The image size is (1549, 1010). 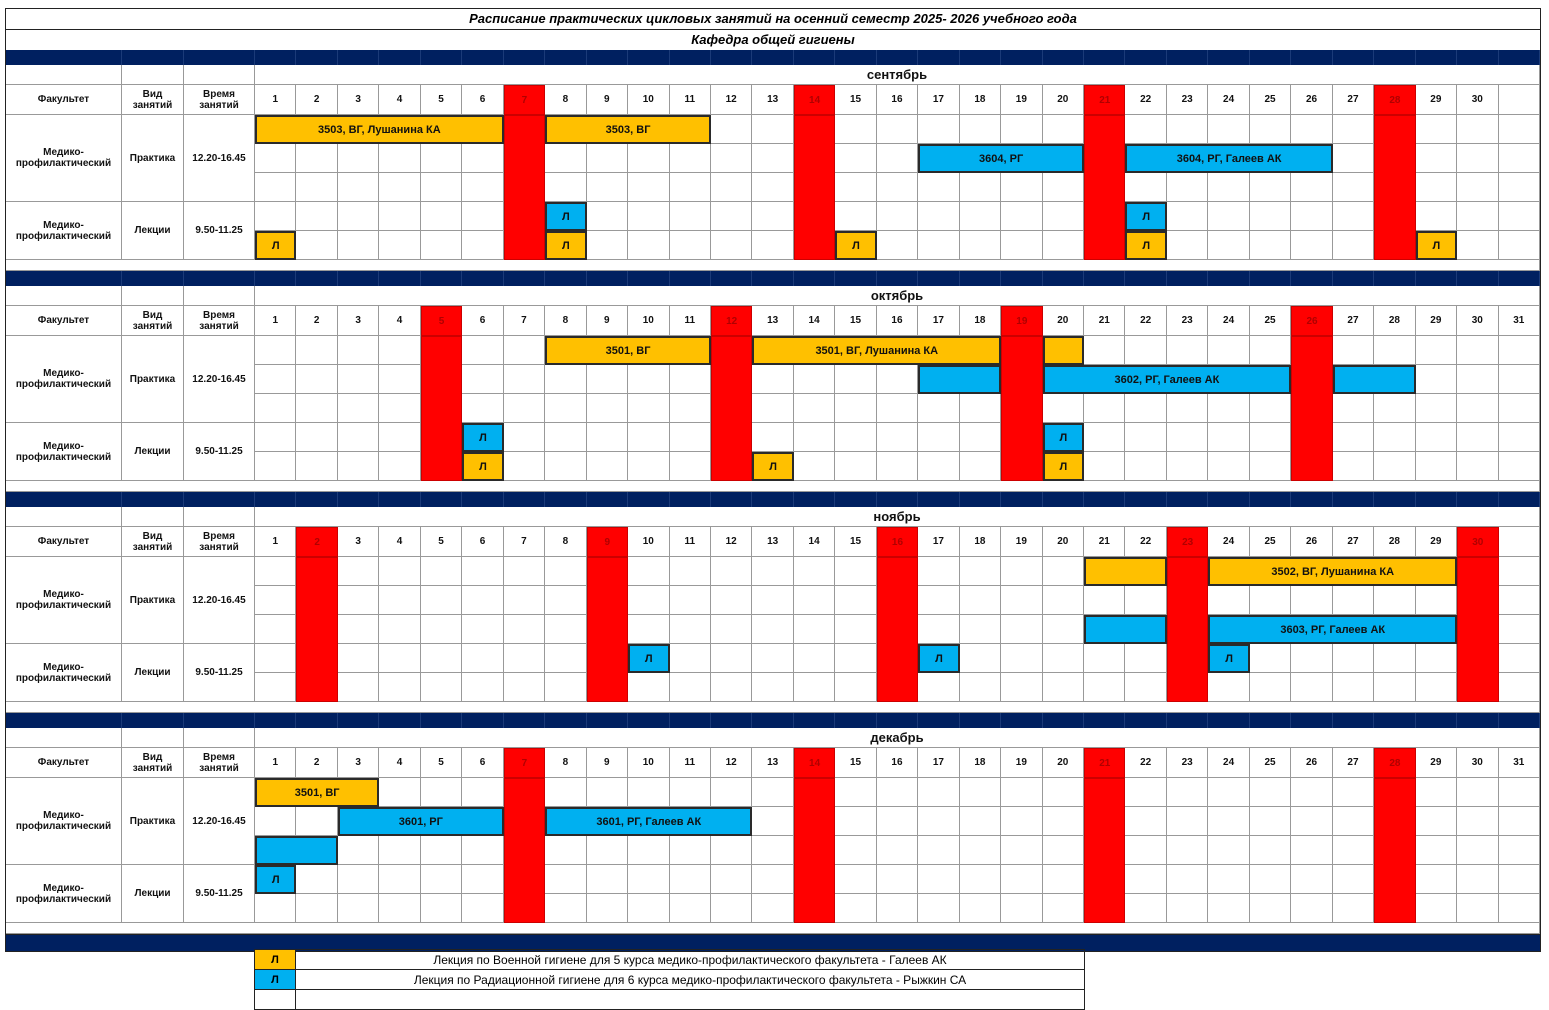 I want to click on faculty-cell: Медико-профилактический, so click(x=64, y=379).